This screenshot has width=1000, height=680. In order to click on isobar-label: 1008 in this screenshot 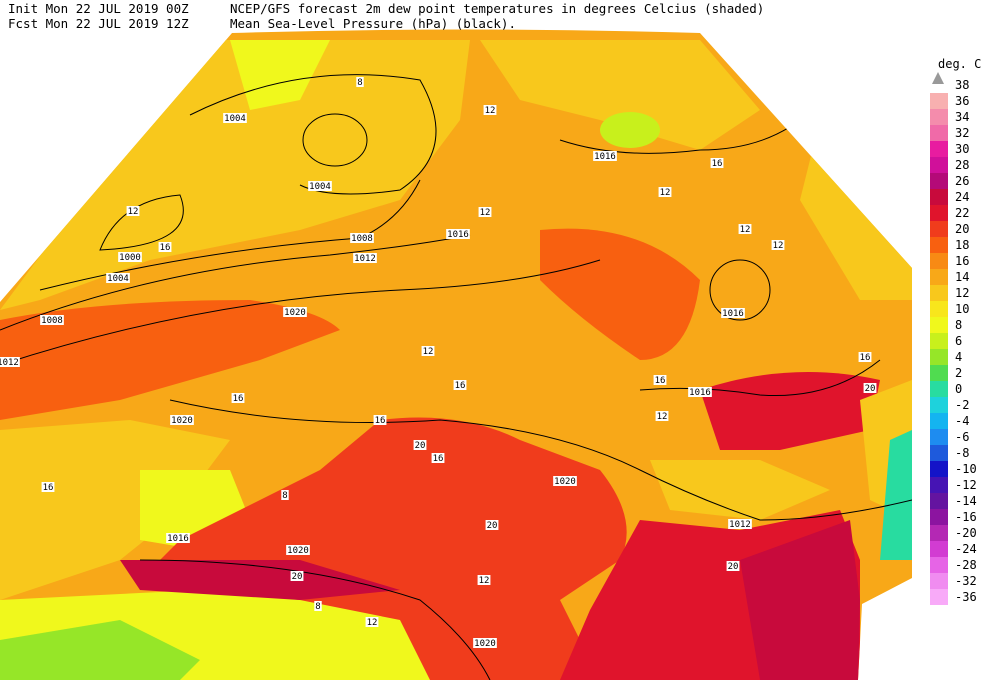, I will do `click(52, 321)`.